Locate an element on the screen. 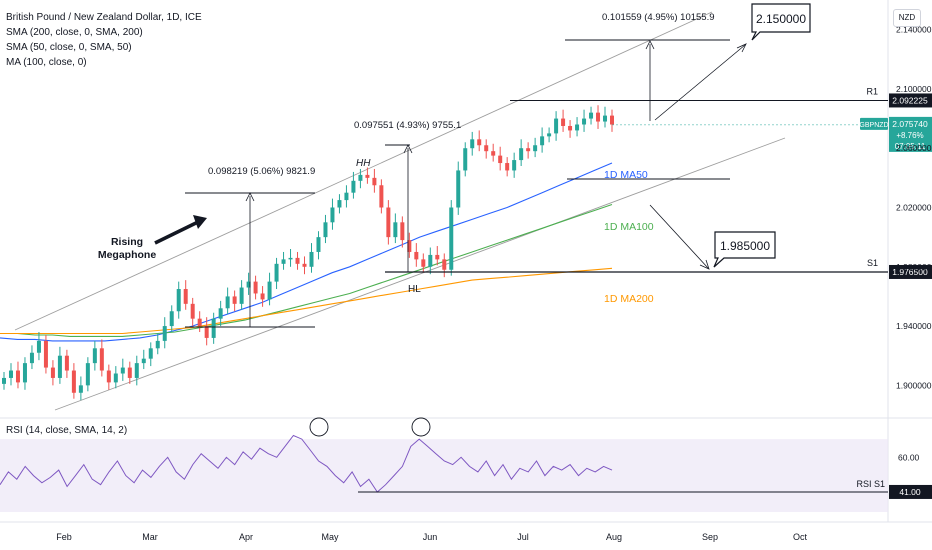 The width and height of the screenshot is (932, 550). time-tick-label: Apr is located at coordinates (246, 537).